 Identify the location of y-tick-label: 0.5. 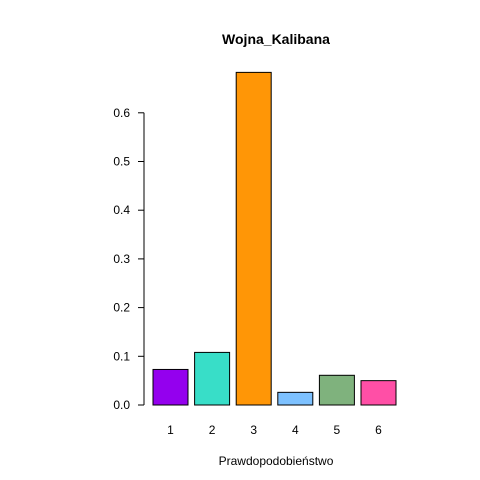
(121, 162).